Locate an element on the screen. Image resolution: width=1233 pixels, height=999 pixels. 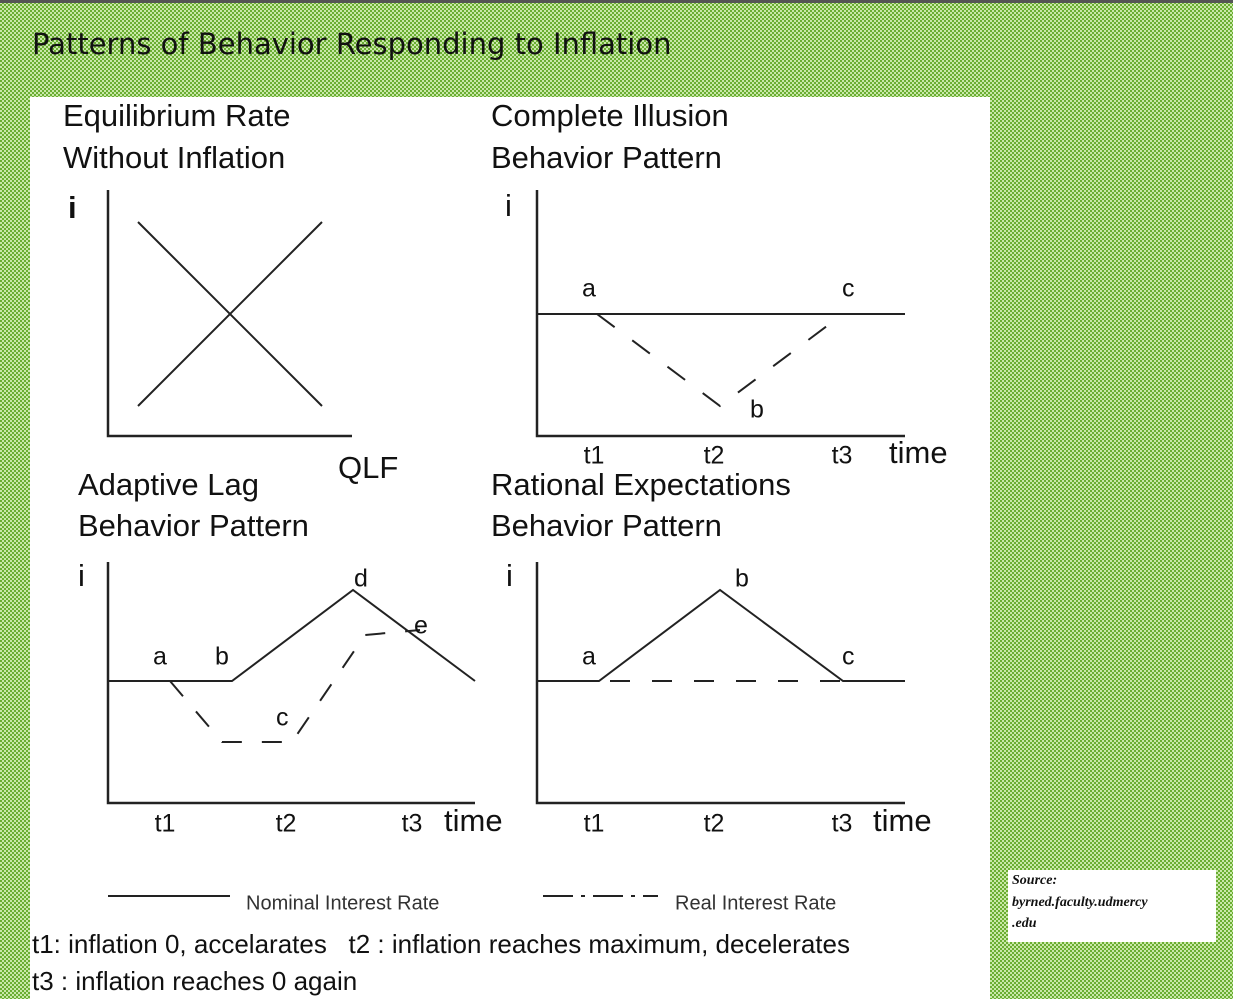
top-border is located at coordinates (616, 1).